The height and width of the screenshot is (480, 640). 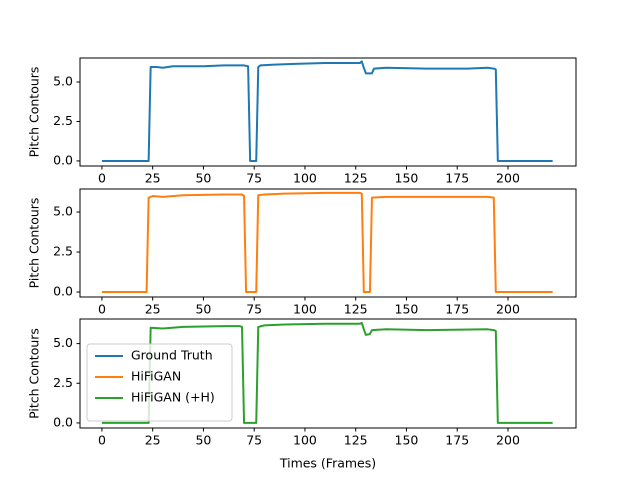 What do you see at coordinates (156, 376) in the screenshot?
I see `legend-label: HiFiGAN` at bounding box center [156, 376].